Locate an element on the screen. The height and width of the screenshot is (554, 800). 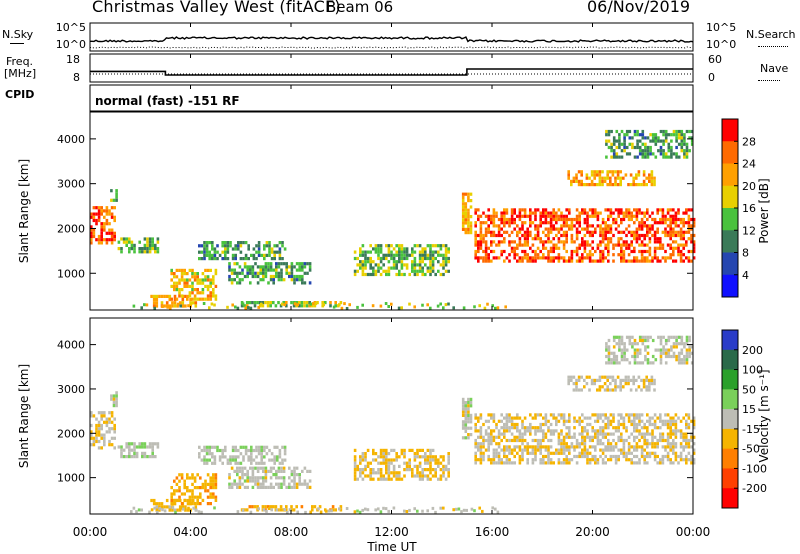
colorbar-segment is located at coordinates (730, 379).